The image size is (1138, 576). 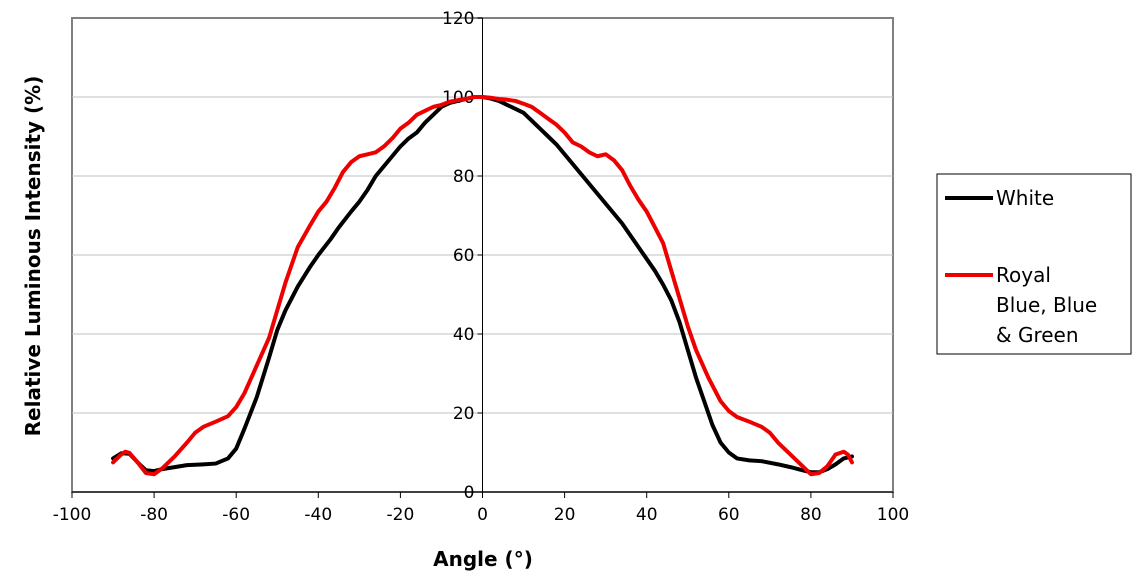 What do you see at coordinates (464, 414) in the screenshot?
I see `y-tick-label: 20` at bounding box center [464, 414].